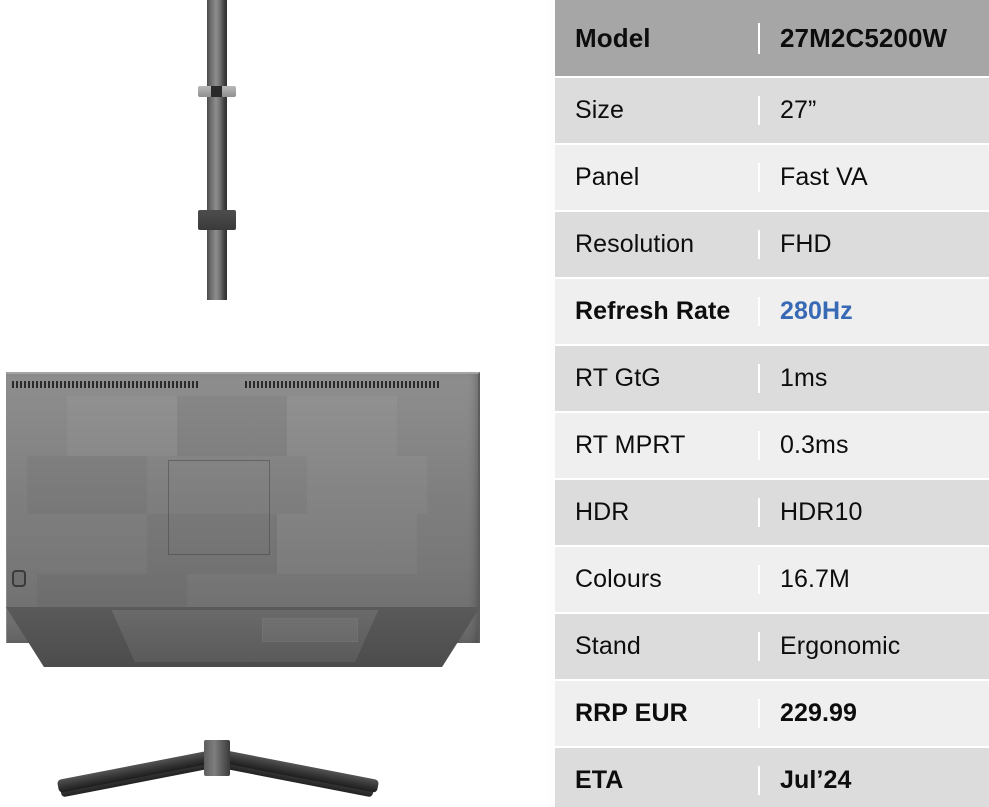 Image resolution: width=989 pixels, height=807 pixels. I want to click on row-label: Resolution, so click(657, 244).